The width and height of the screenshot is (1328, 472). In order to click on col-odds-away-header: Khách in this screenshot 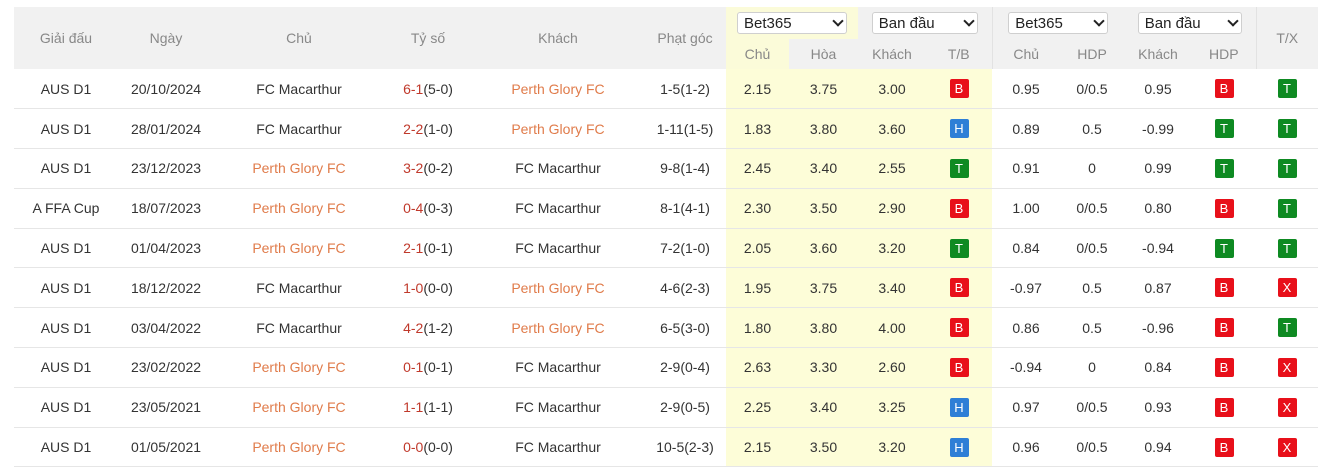, I will do `click(892, 54)`.